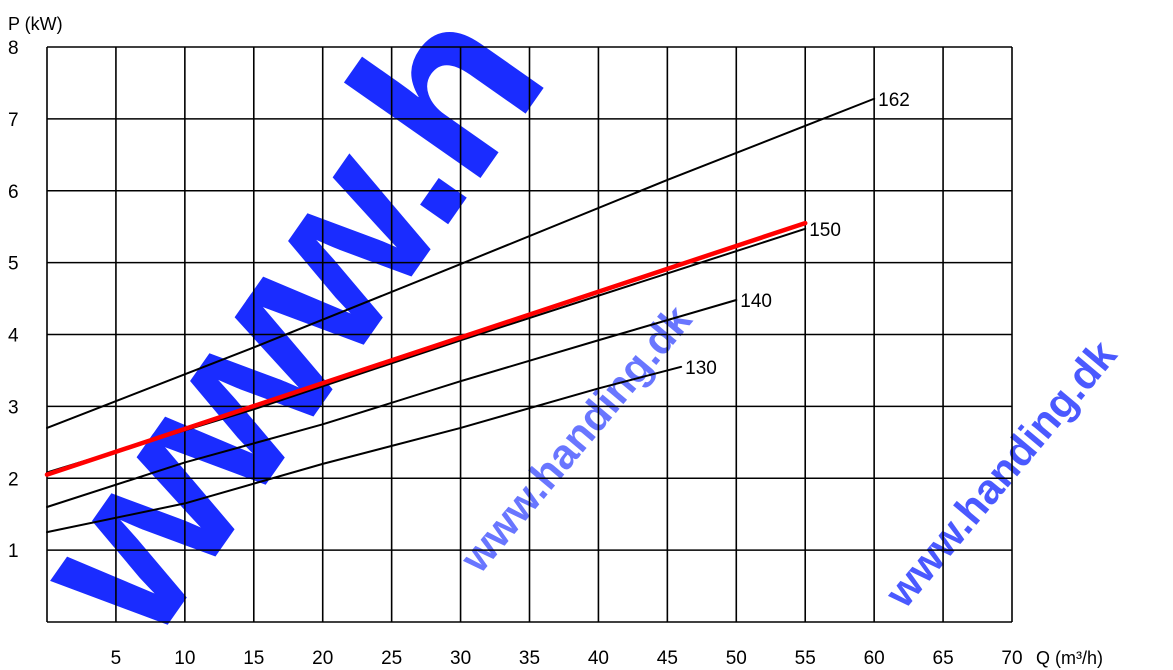  What do you see at coordinates (13, 551) in the screenshot?
I see `y-tick-label: 1` at bounding box center [13, 551].